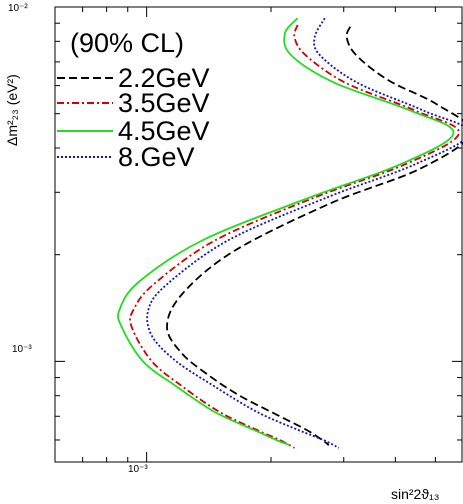 This screenshot has height=504, width=463. I want to click on legend-title: (90% CL), so click(127, 43).